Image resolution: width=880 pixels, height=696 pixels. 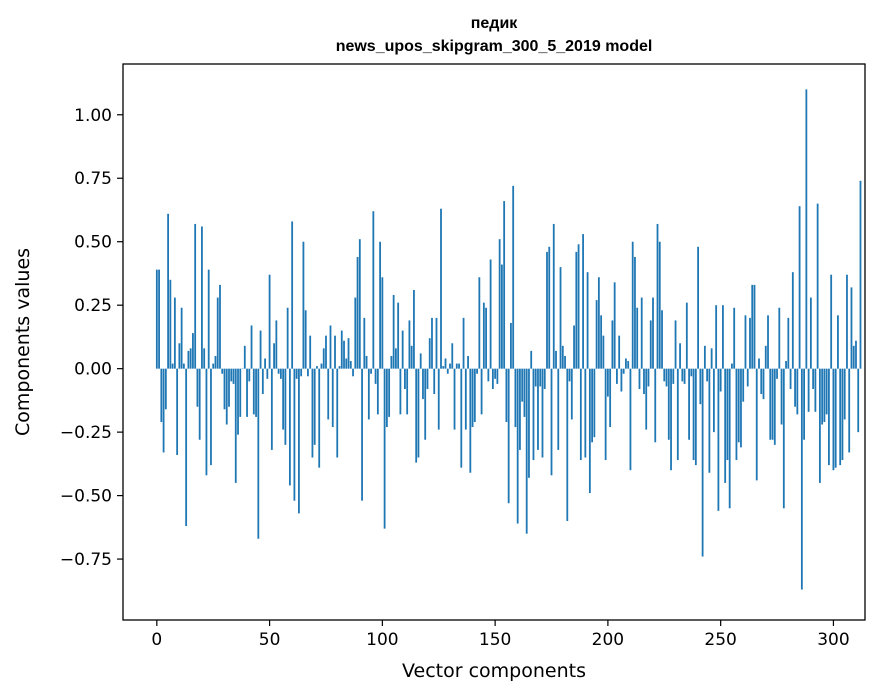 I want to click on y-axis-label: Components values, so click(x=23, y=342).